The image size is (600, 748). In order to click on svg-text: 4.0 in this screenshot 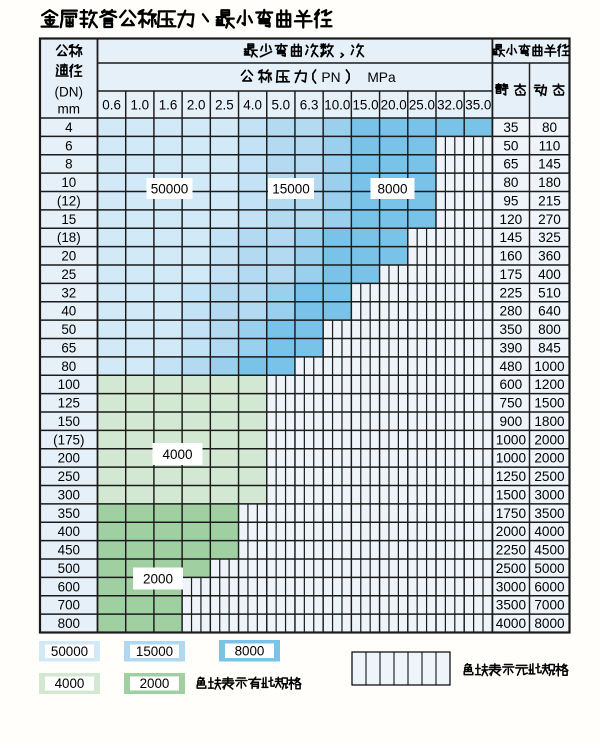, I will do `click(252, 104)`.